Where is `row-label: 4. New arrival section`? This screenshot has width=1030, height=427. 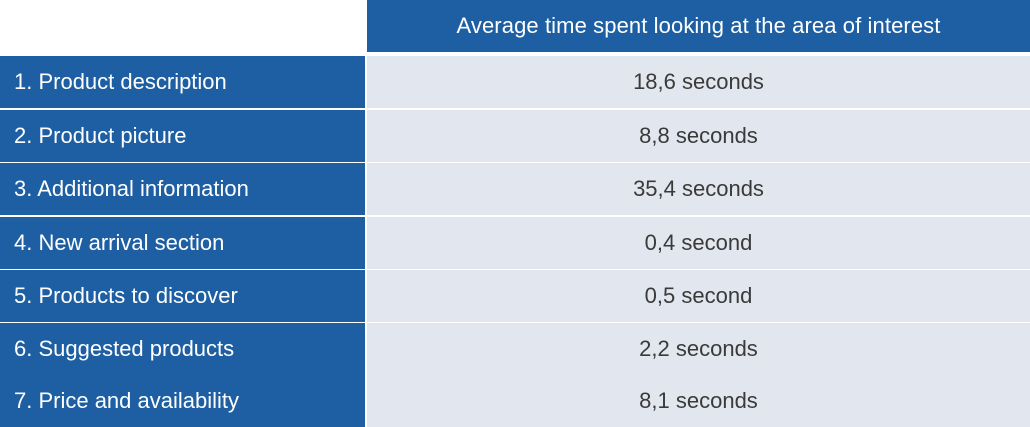
row-label: 4. New arrival section is located at coordinates (182, 243).